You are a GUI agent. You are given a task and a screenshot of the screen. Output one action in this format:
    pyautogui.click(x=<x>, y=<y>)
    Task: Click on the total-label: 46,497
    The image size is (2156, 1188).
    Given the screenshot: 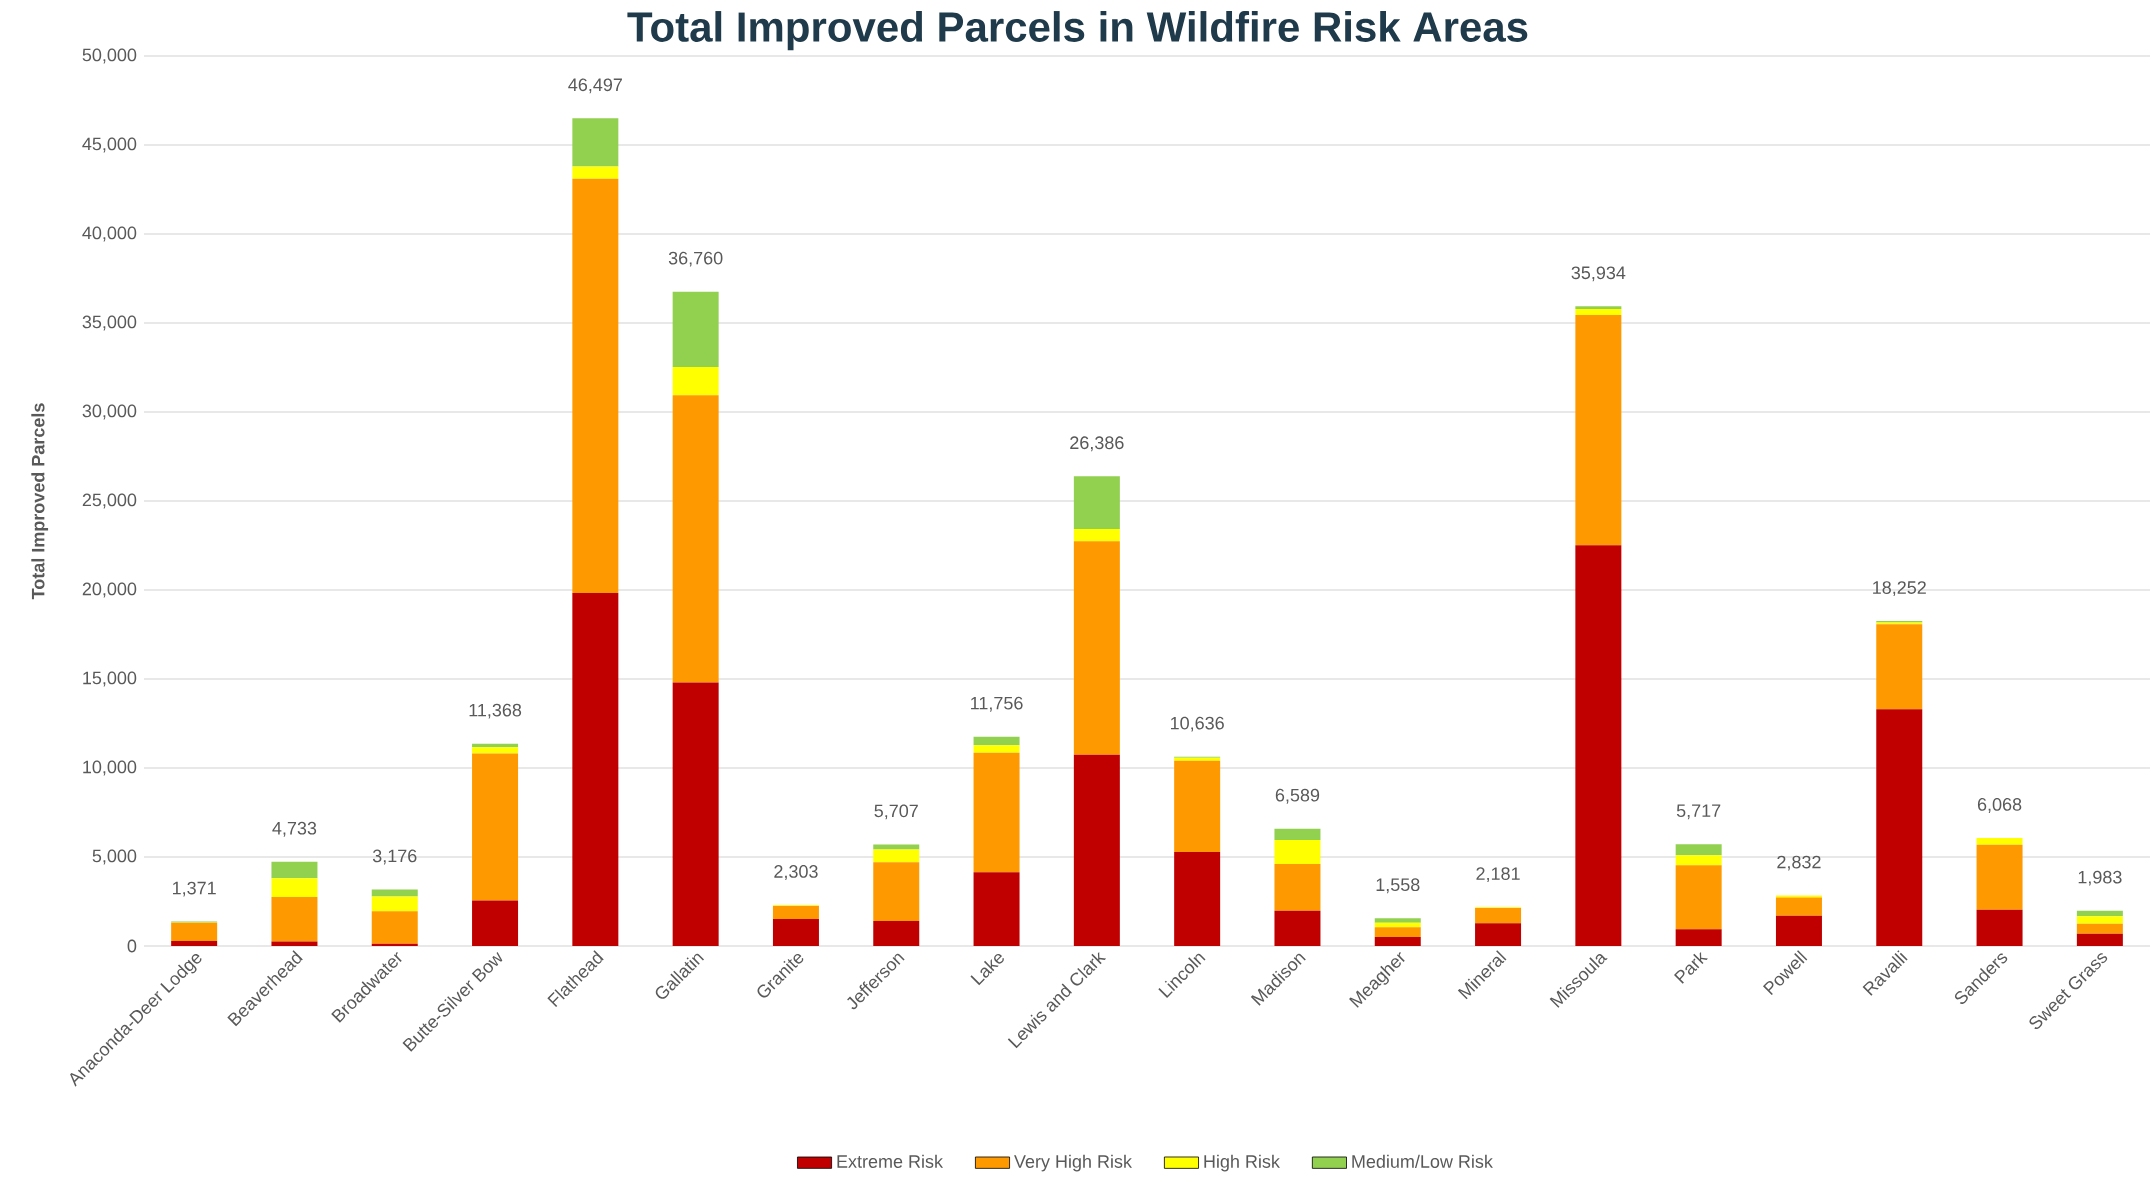 What is the action you would take?
    pyautogui.click(x=595, y=86)
    